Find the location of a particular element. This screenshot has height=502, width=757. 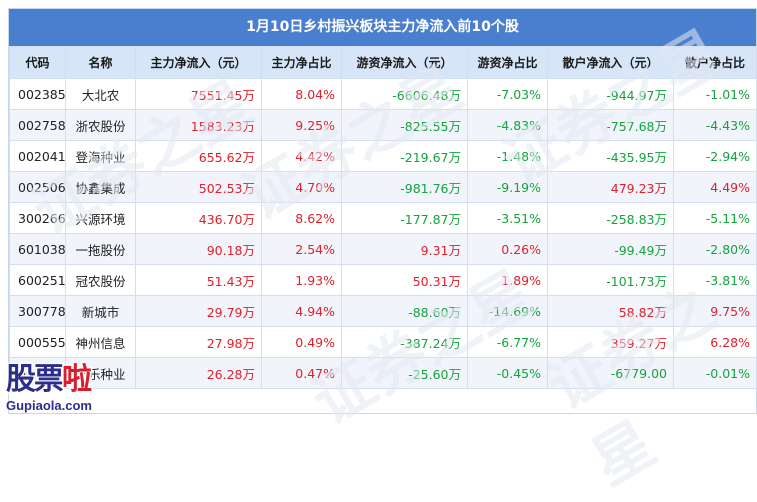

retail-inflow-cell: -99.49万 is located at coordinates (610, 249).